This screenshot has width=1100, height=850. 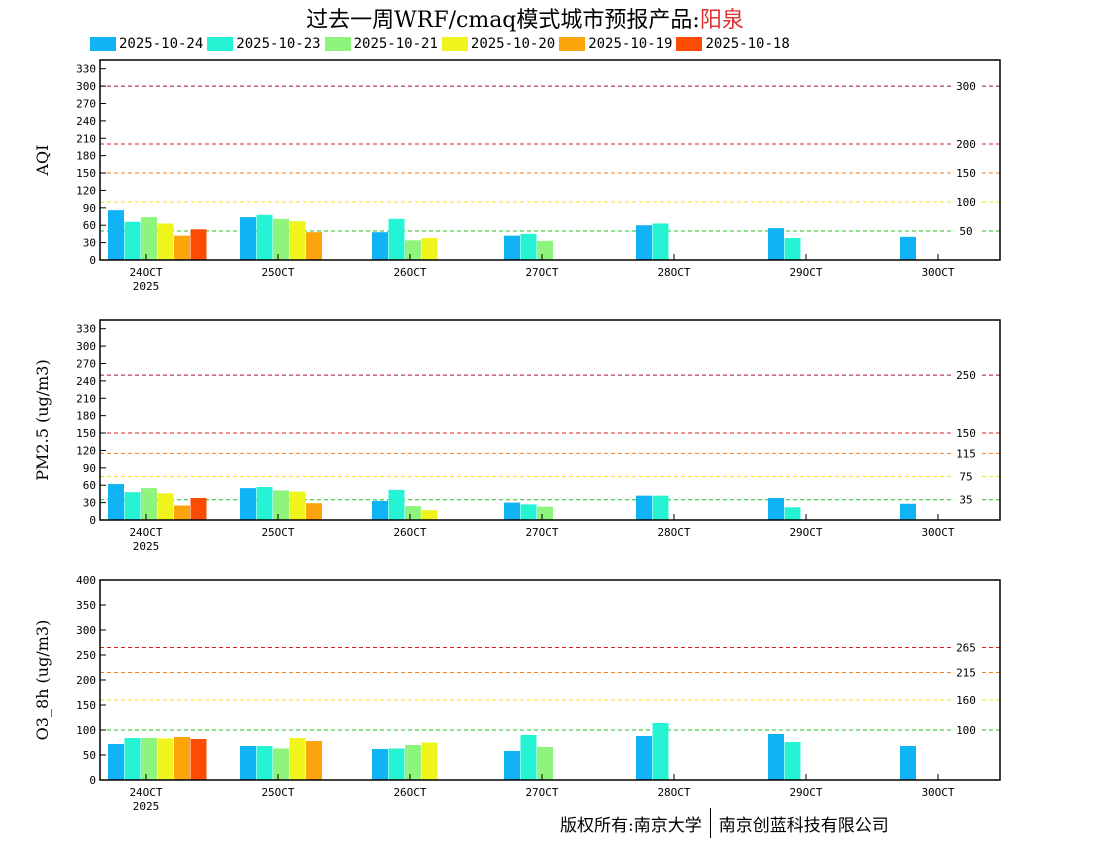 What do you see at coordinates (89, 208) in the screenshot?
I see `y-tick-label: 90` at bounding box center [89, 208].